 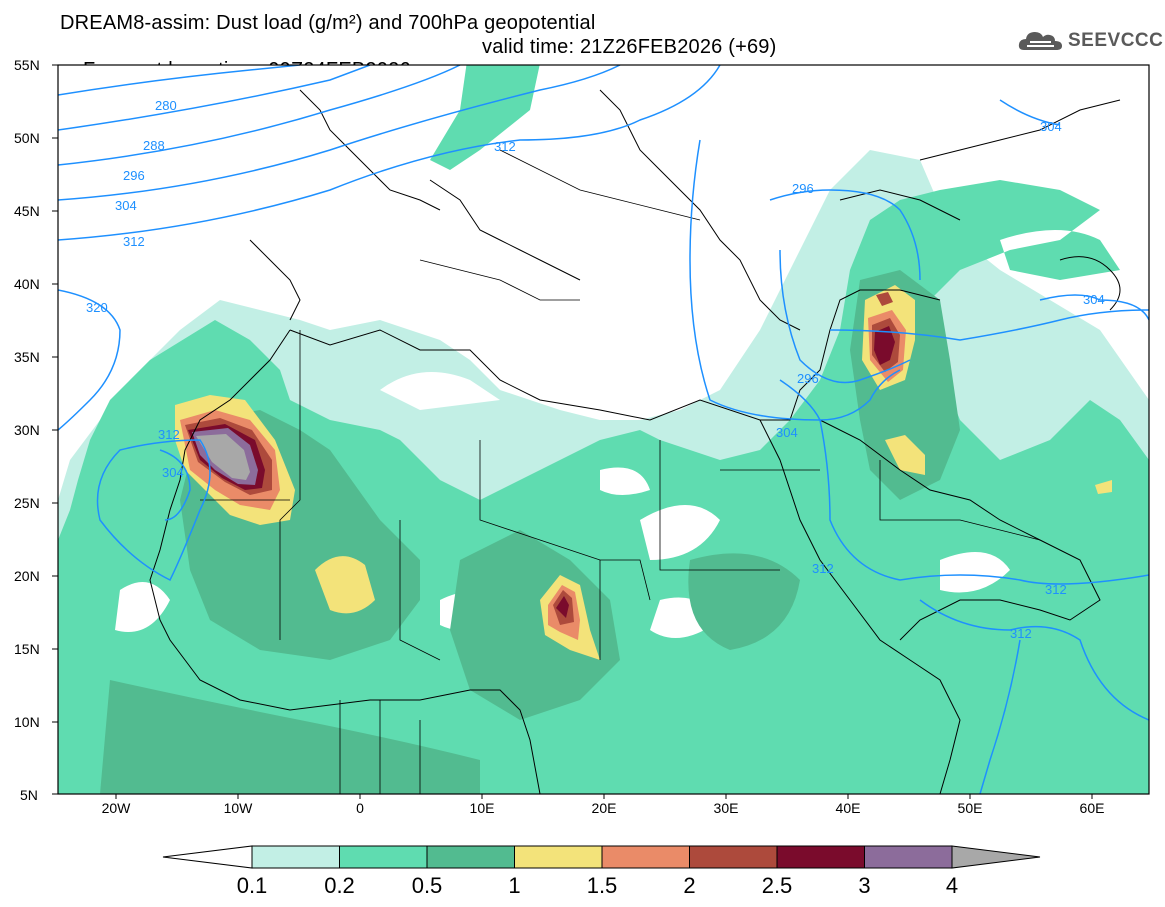 I want to click on logo-text: SEEVCCC, so click(x=1116, y=40).